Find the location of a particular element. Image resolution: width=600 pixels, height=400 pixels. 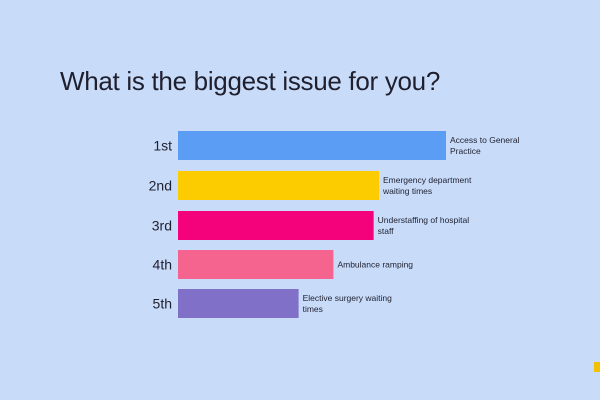

bar-label-4: Ambulance ramping is located at coordinates (375, 265).